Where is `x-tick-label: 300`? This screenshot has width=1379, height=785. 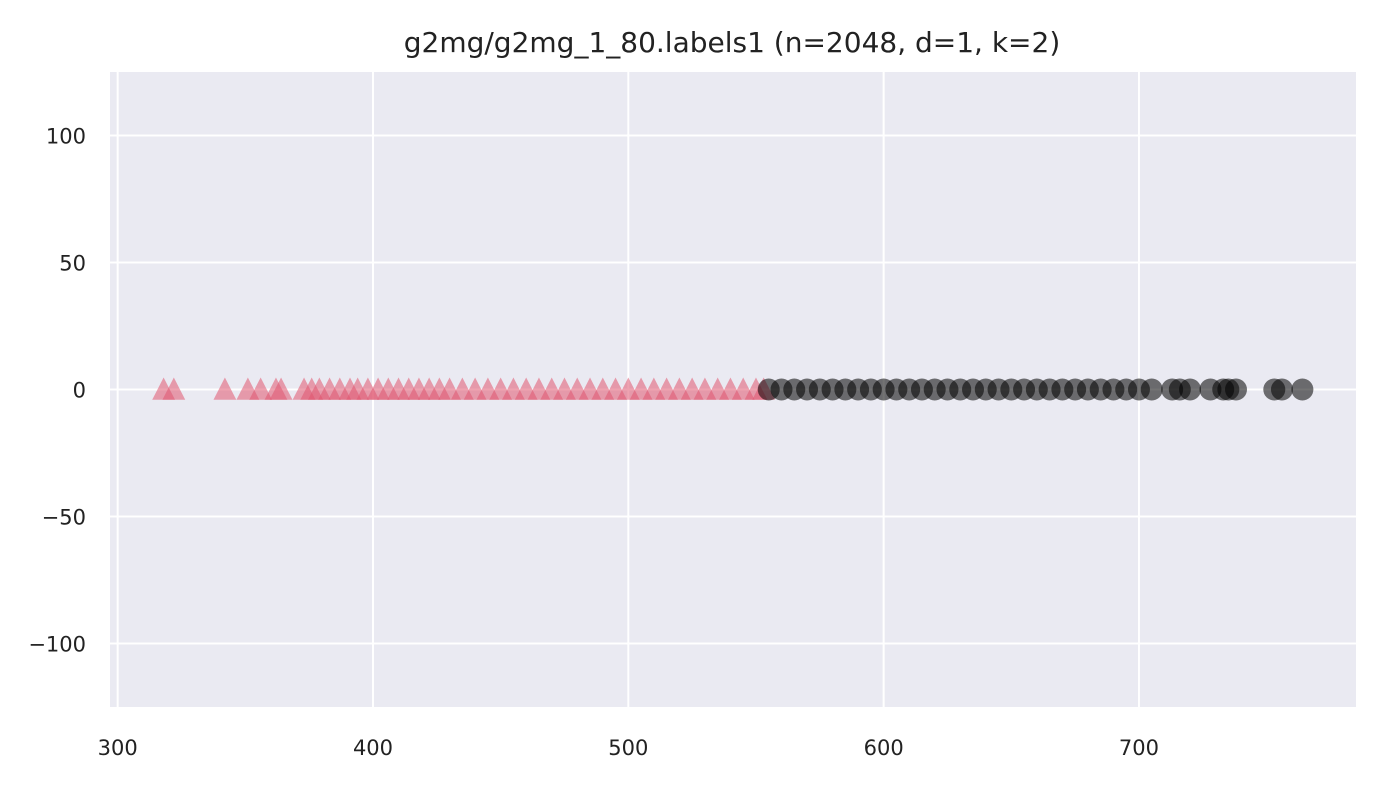 x-tick-label: 300 is located at coordinates (118, 748).